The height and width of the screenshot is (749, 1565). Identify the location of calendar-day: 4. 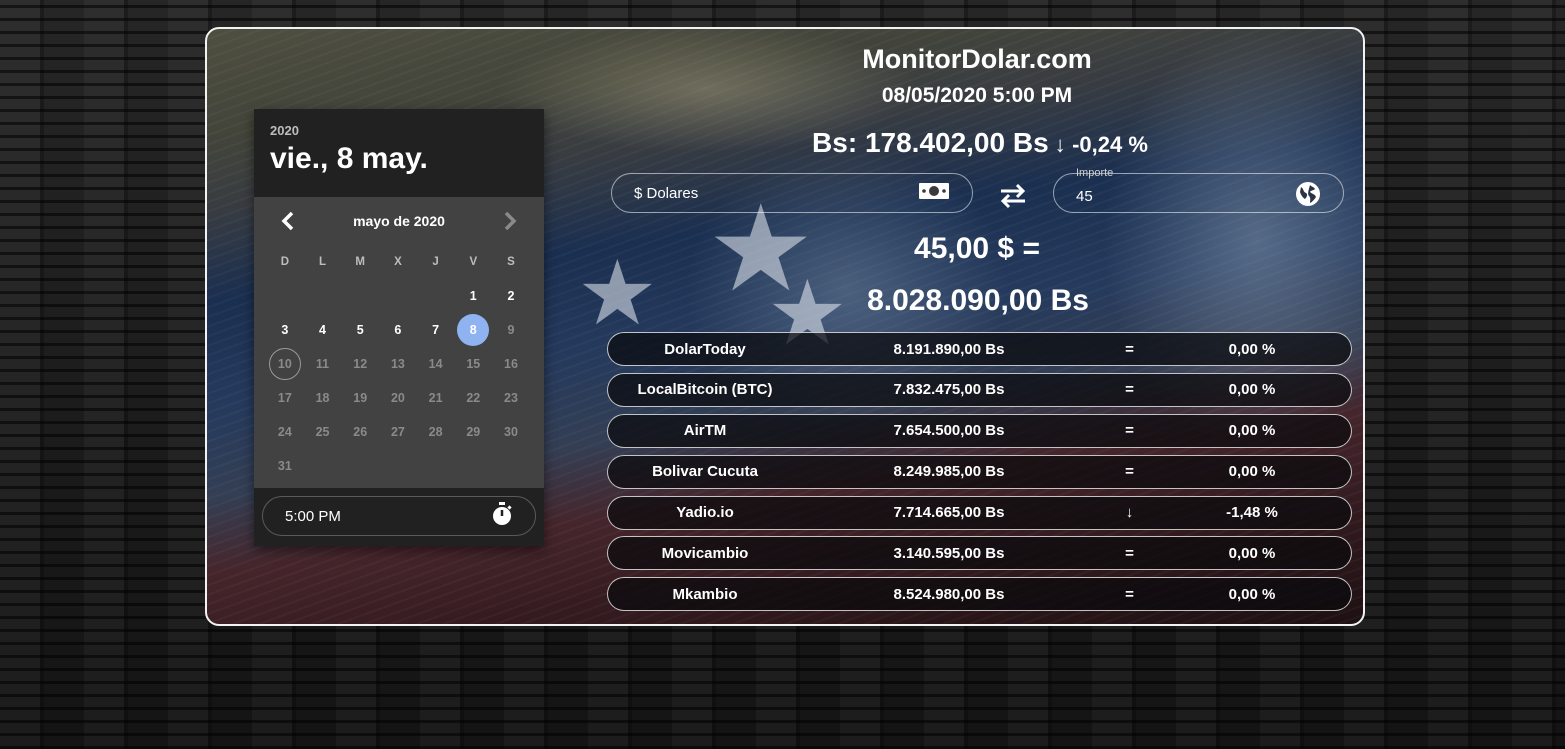
(323, 330).